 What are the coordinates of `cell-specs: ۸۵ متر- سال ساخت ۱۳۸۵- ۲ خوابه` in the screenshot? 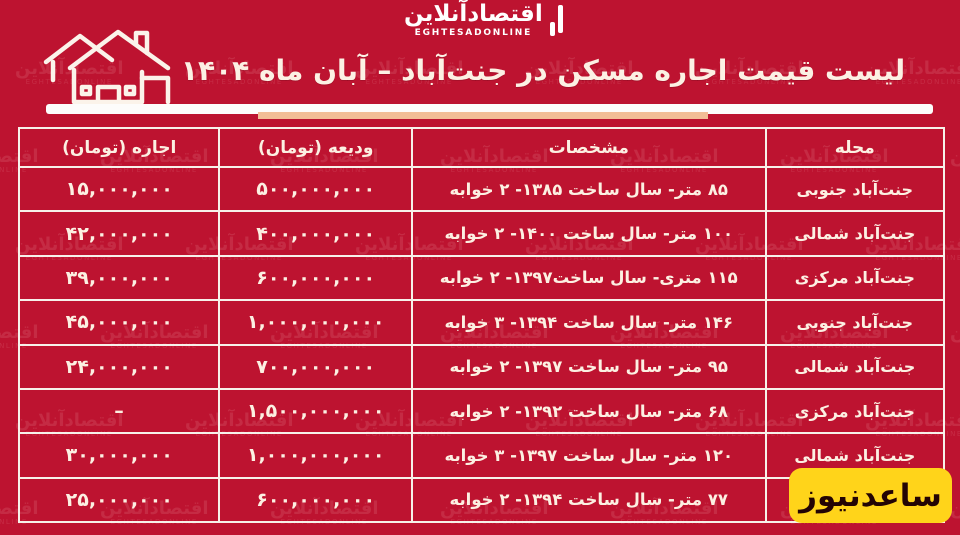 It's located at (588, 189).